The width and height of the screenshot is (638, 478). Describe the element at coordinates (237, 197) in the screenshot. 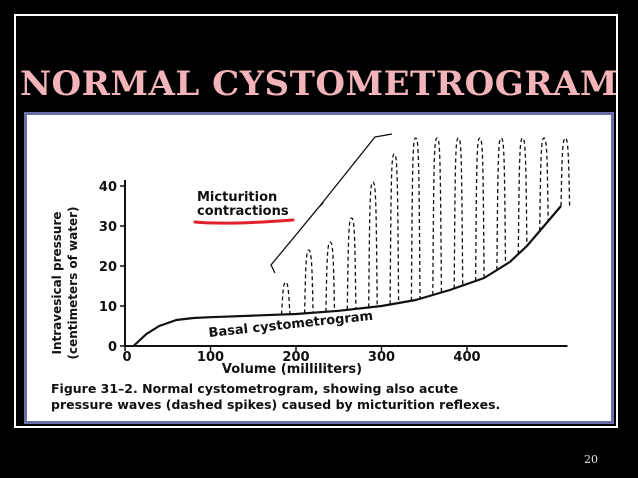

I see `micturition-label-line1: Micturition` at that location.